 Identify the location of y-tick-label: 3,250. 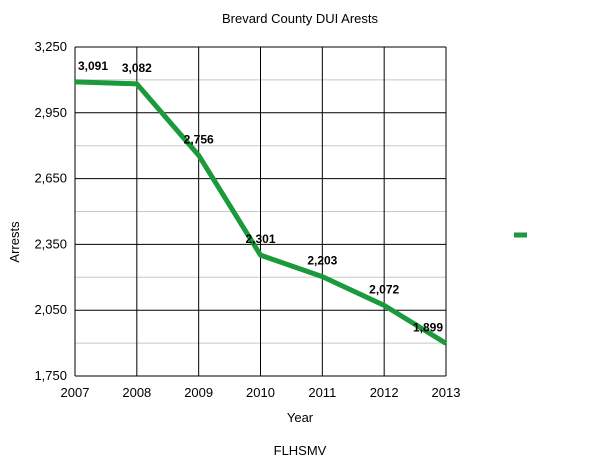
(50, 46).